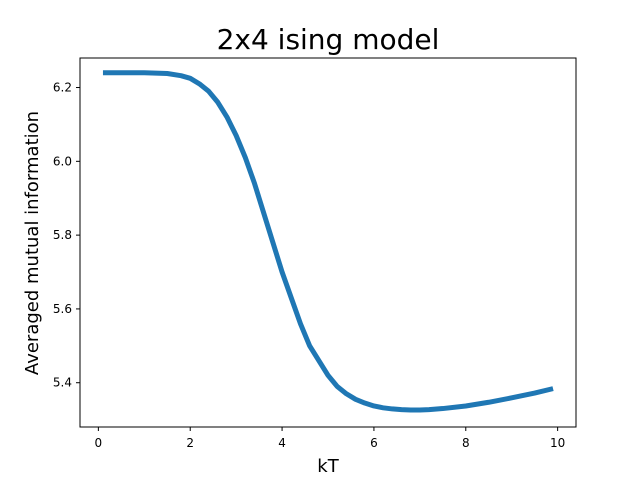  What do you see at coordinates (99, 443) in the screenshot?
I see `x-tick-label: 0` at bounding box center [99, 443].